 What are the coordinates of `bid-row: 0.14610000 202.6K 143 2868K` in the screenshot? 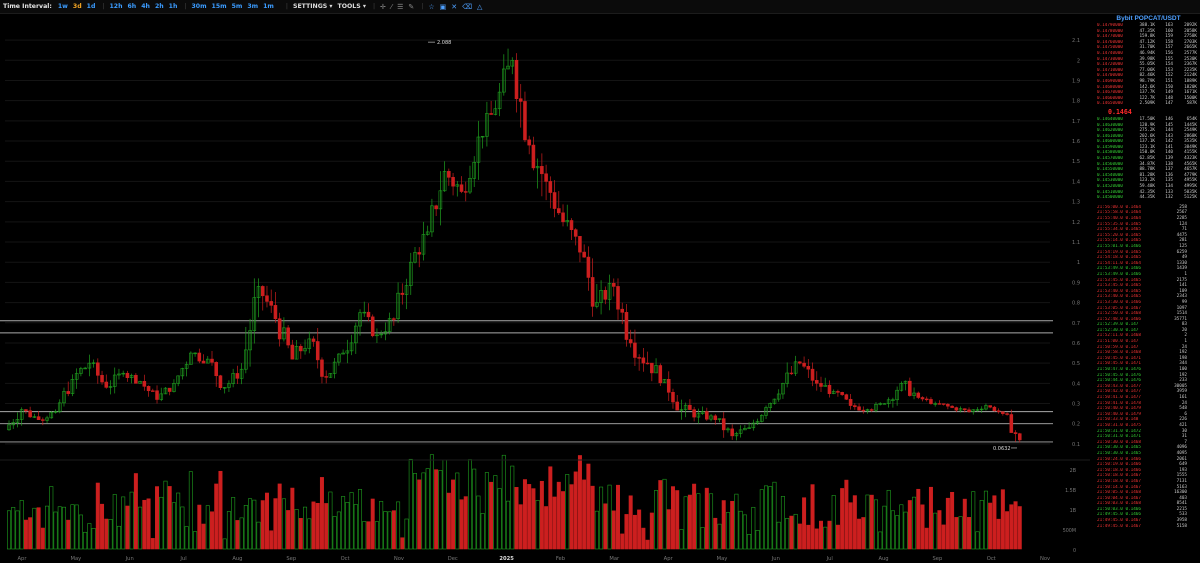 It's located at (1148, 137).